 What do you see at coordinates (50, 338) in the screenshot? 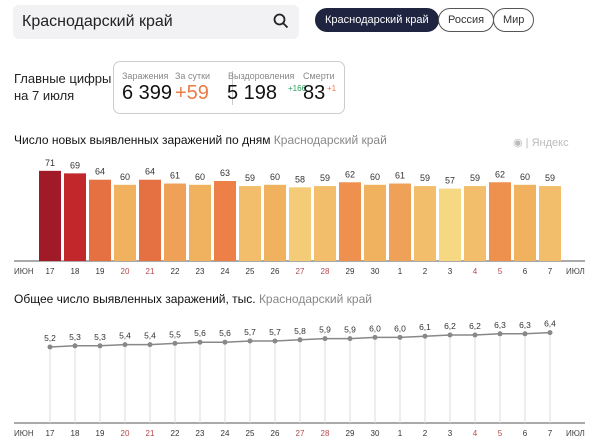
I see `point-value-label: 5,2` at bounding box center [50, 338].